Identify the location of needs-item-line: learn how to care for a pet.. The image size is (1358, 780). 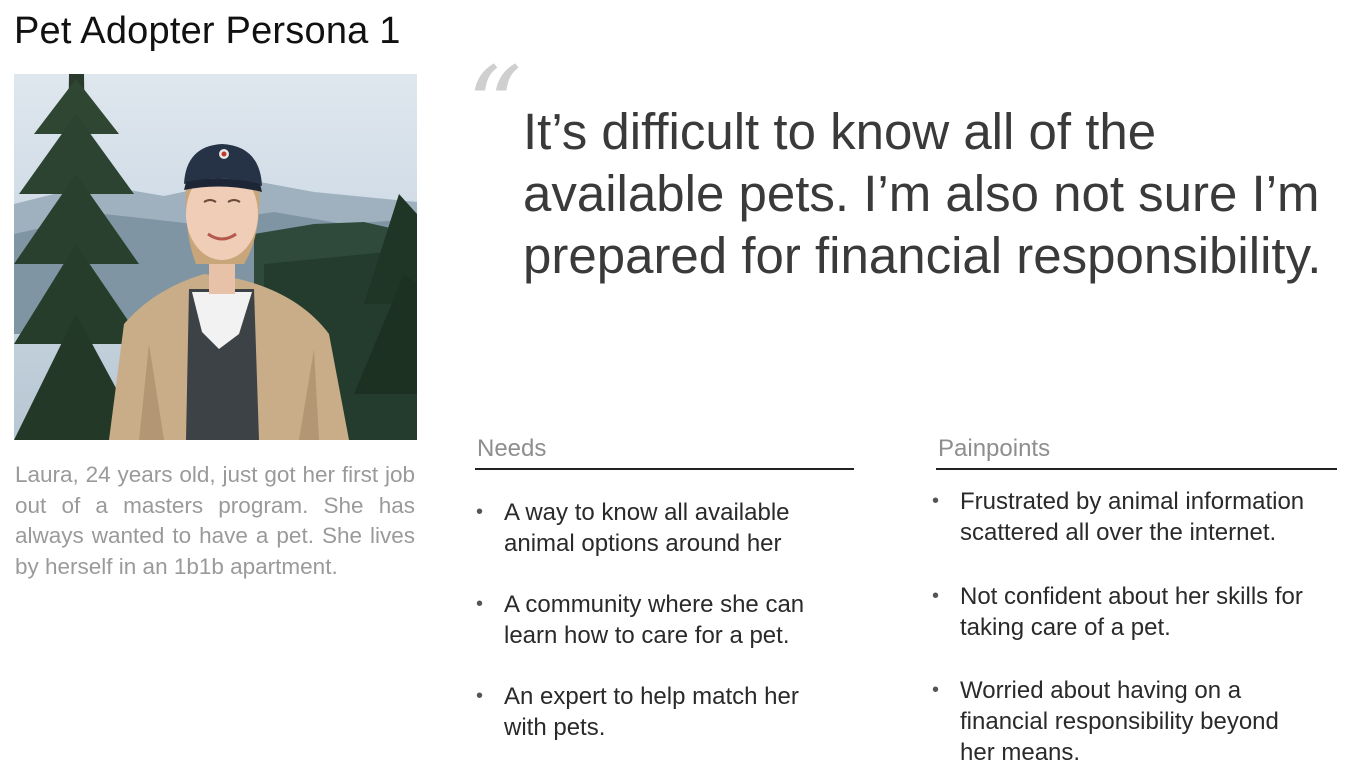
(647, 635).